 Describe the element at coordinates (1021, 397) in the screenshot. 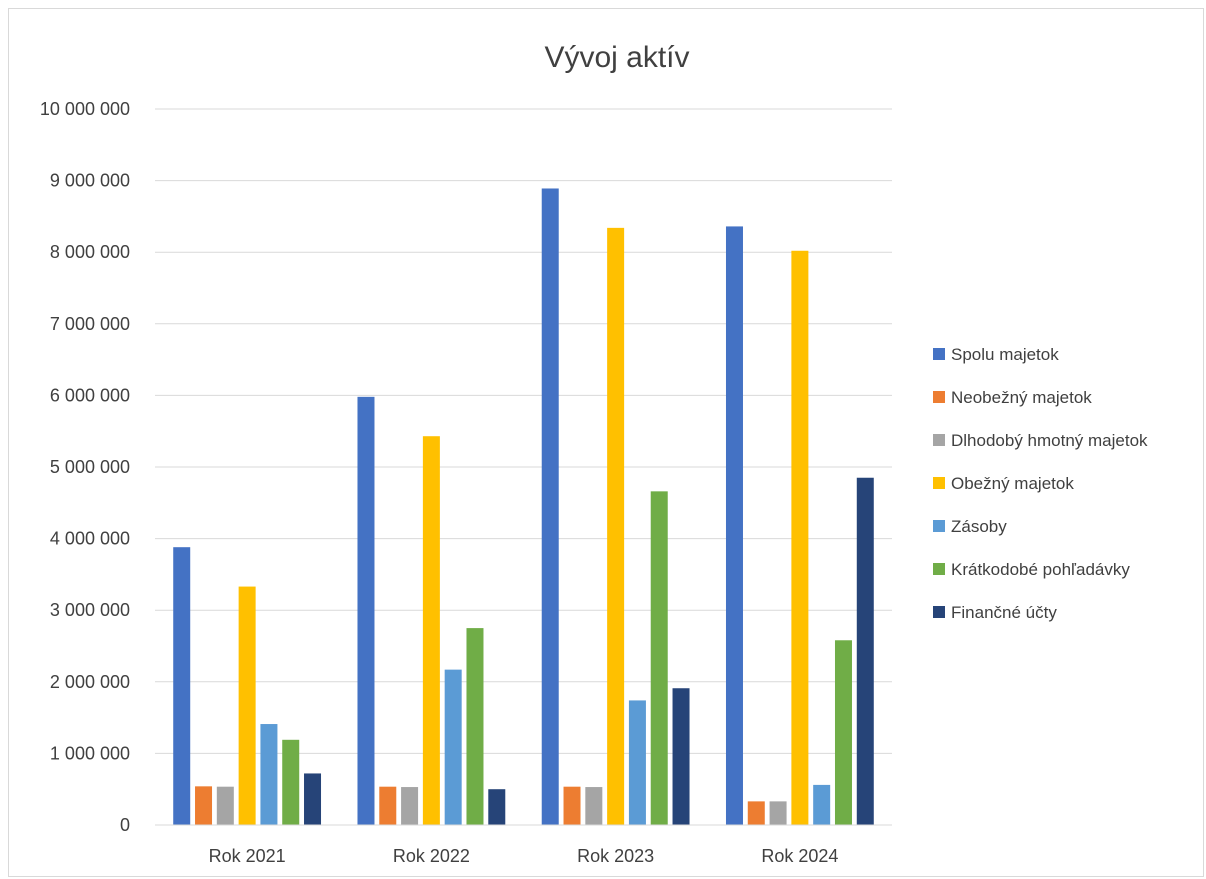

I see `legend-label: Neobežný majetok` at that location.